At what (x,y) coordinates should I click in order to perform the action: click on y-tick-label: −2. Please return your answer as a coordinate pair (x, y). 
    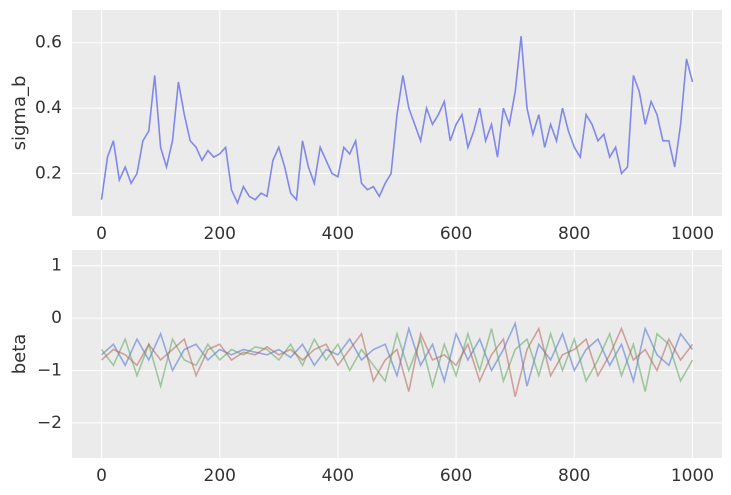
    Looking at the image, I should click on (49, 423).